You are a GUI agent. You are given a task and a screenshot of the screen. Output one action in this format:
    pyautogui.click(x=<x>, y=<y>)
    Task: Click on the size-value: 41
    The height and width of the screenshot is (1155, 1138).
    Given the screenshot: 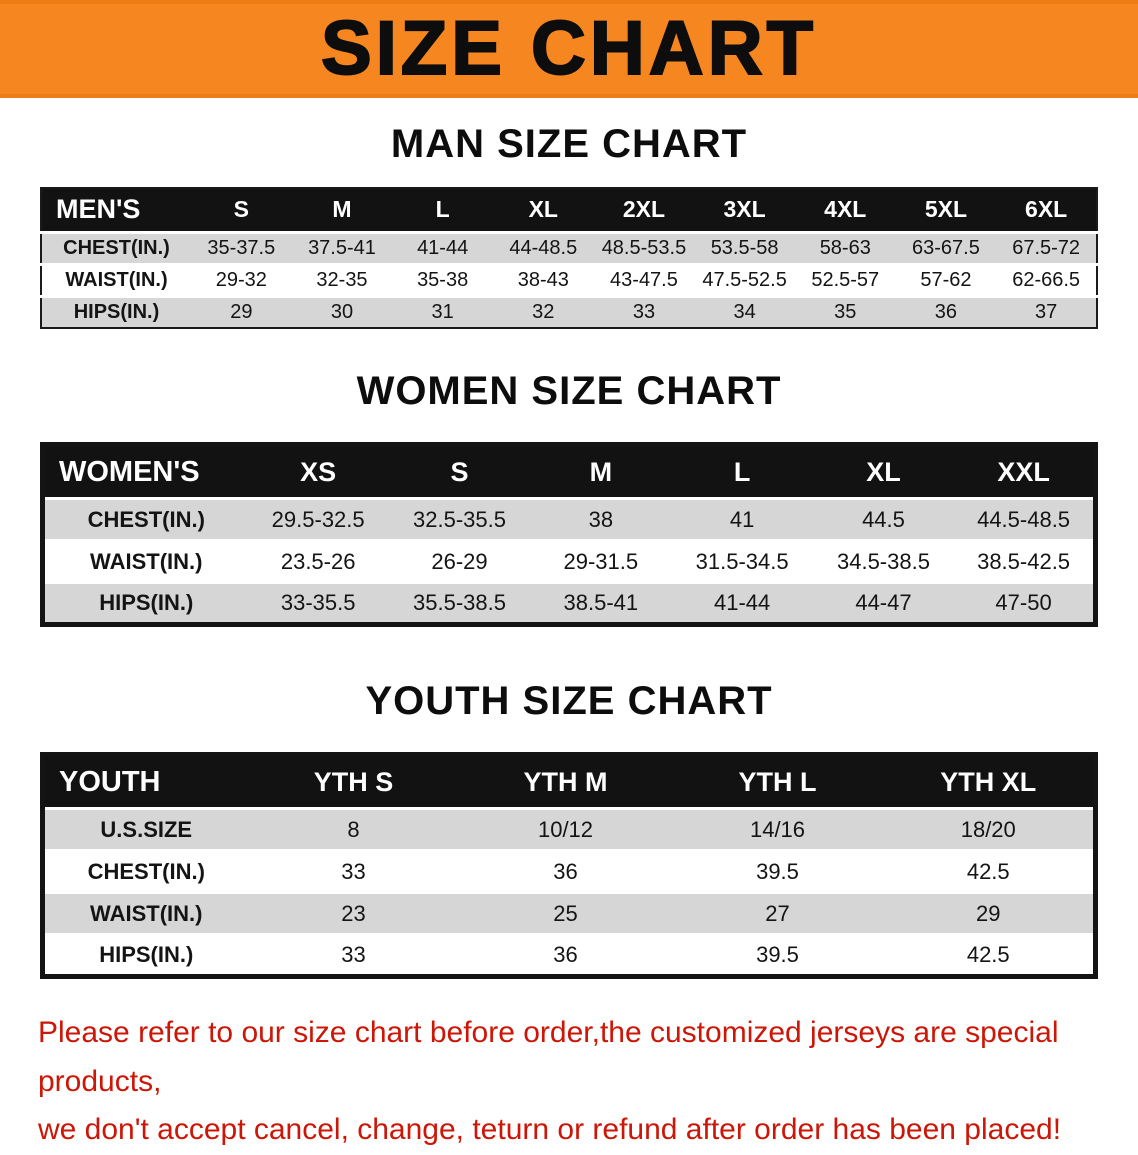 What is the action you would take?
    pyautogui.click(x=742, y=519)
    